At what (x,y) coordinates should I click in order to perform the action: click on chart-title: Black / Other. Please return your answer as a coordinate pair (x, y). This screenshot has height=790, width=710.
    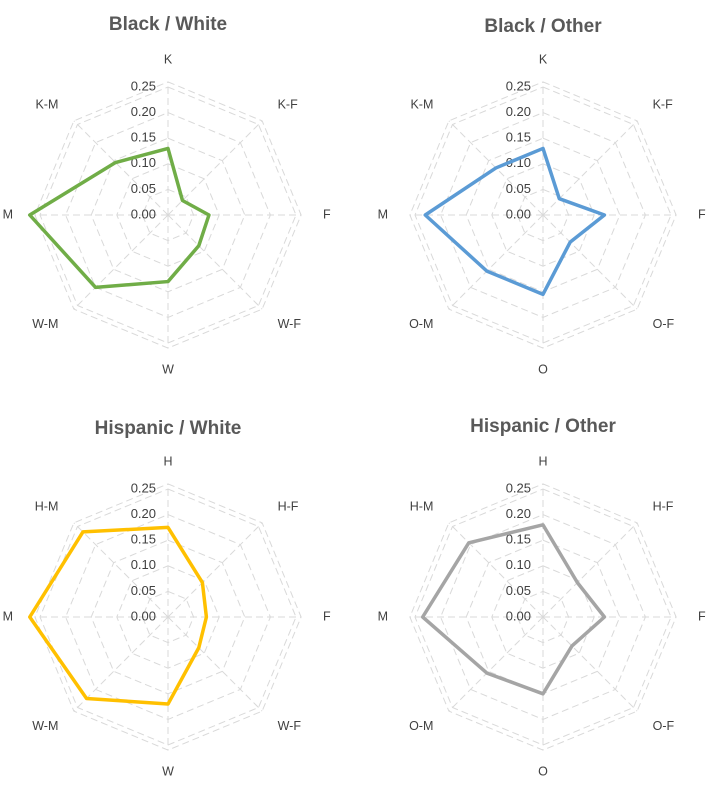
    Looking at the image, I should click on (543, 26).